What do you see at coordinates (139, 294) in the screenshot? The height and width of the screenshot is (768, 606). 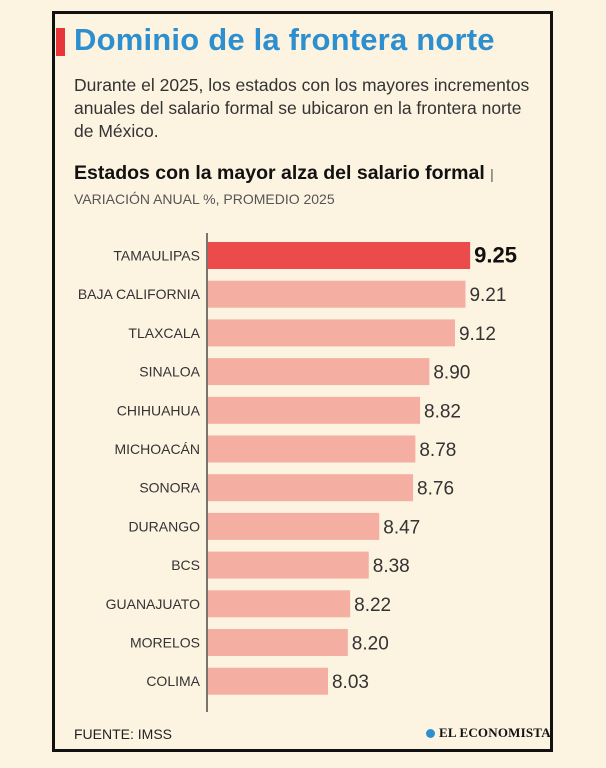 I see `category-label-1: BAJA CALIFORNIA` at bounding box center [139, 294].